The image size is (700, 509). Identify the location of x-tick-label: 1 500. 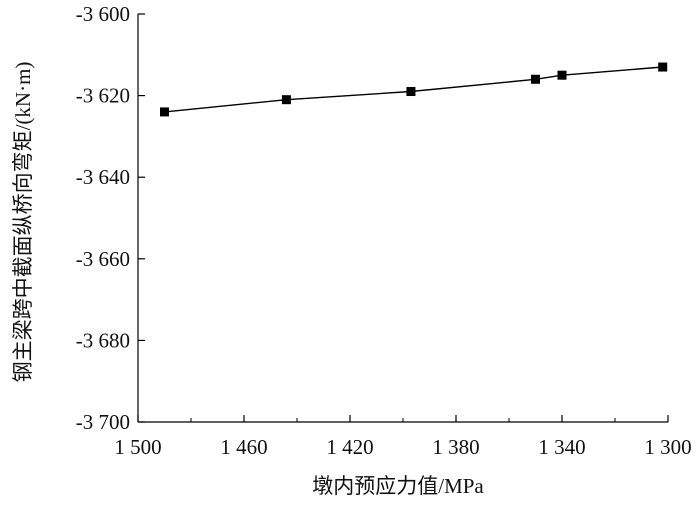
(137, 447).